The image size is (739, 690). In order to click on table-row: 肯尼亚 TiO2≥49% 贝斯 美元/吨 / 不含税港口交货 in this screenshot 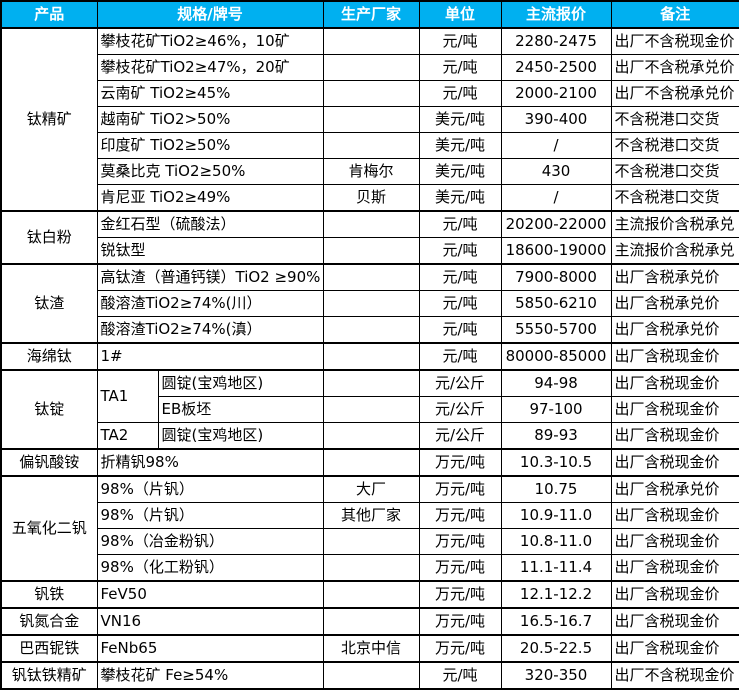, I will do `click(370, 198)`.